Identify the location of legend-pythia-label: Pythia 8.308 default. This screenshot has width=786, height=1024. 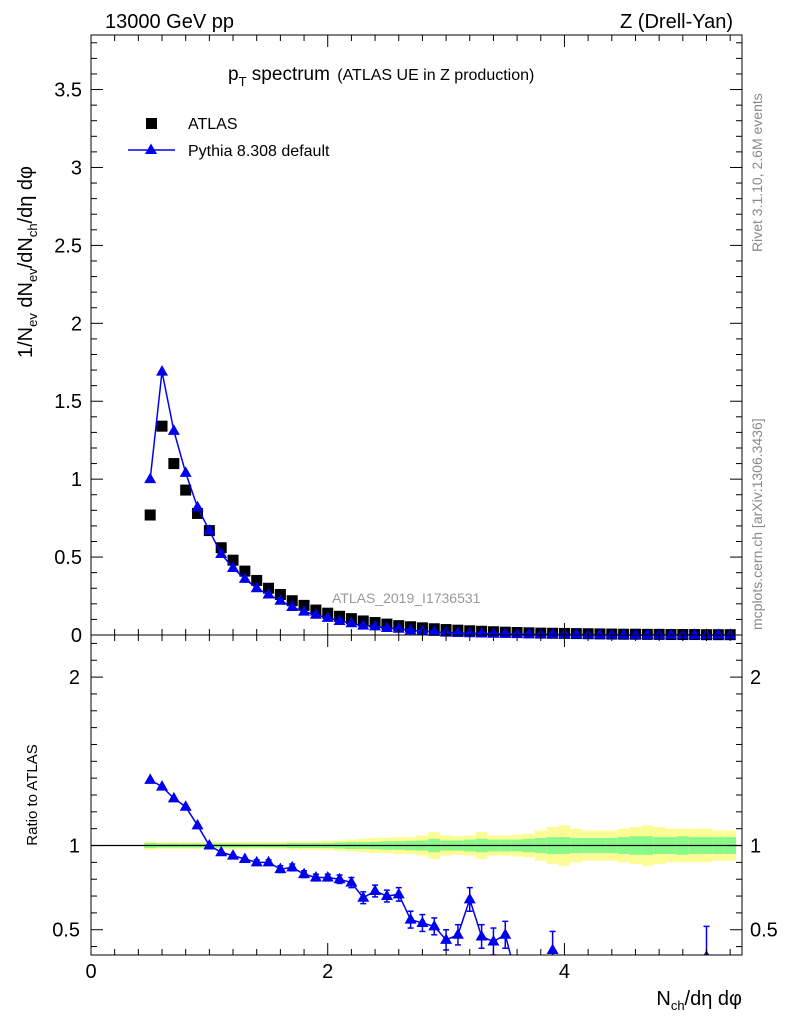
(259, 151).